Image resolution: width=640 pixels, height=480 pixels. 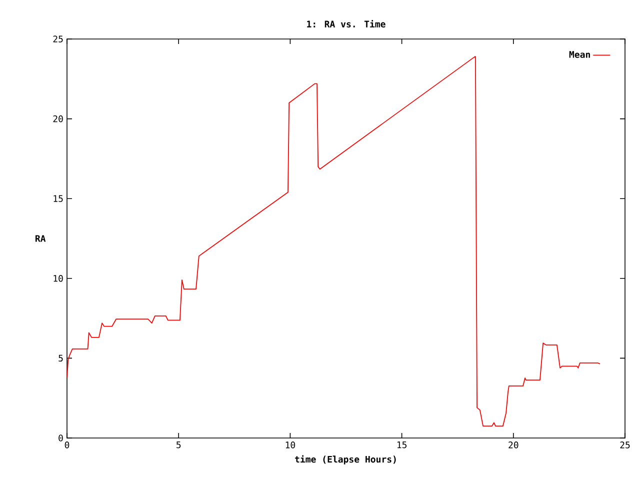 What do you see at coordinates (402, 445) in the screenshot?
I see `x-tick-label: 15` at bounding box center [402, 445].